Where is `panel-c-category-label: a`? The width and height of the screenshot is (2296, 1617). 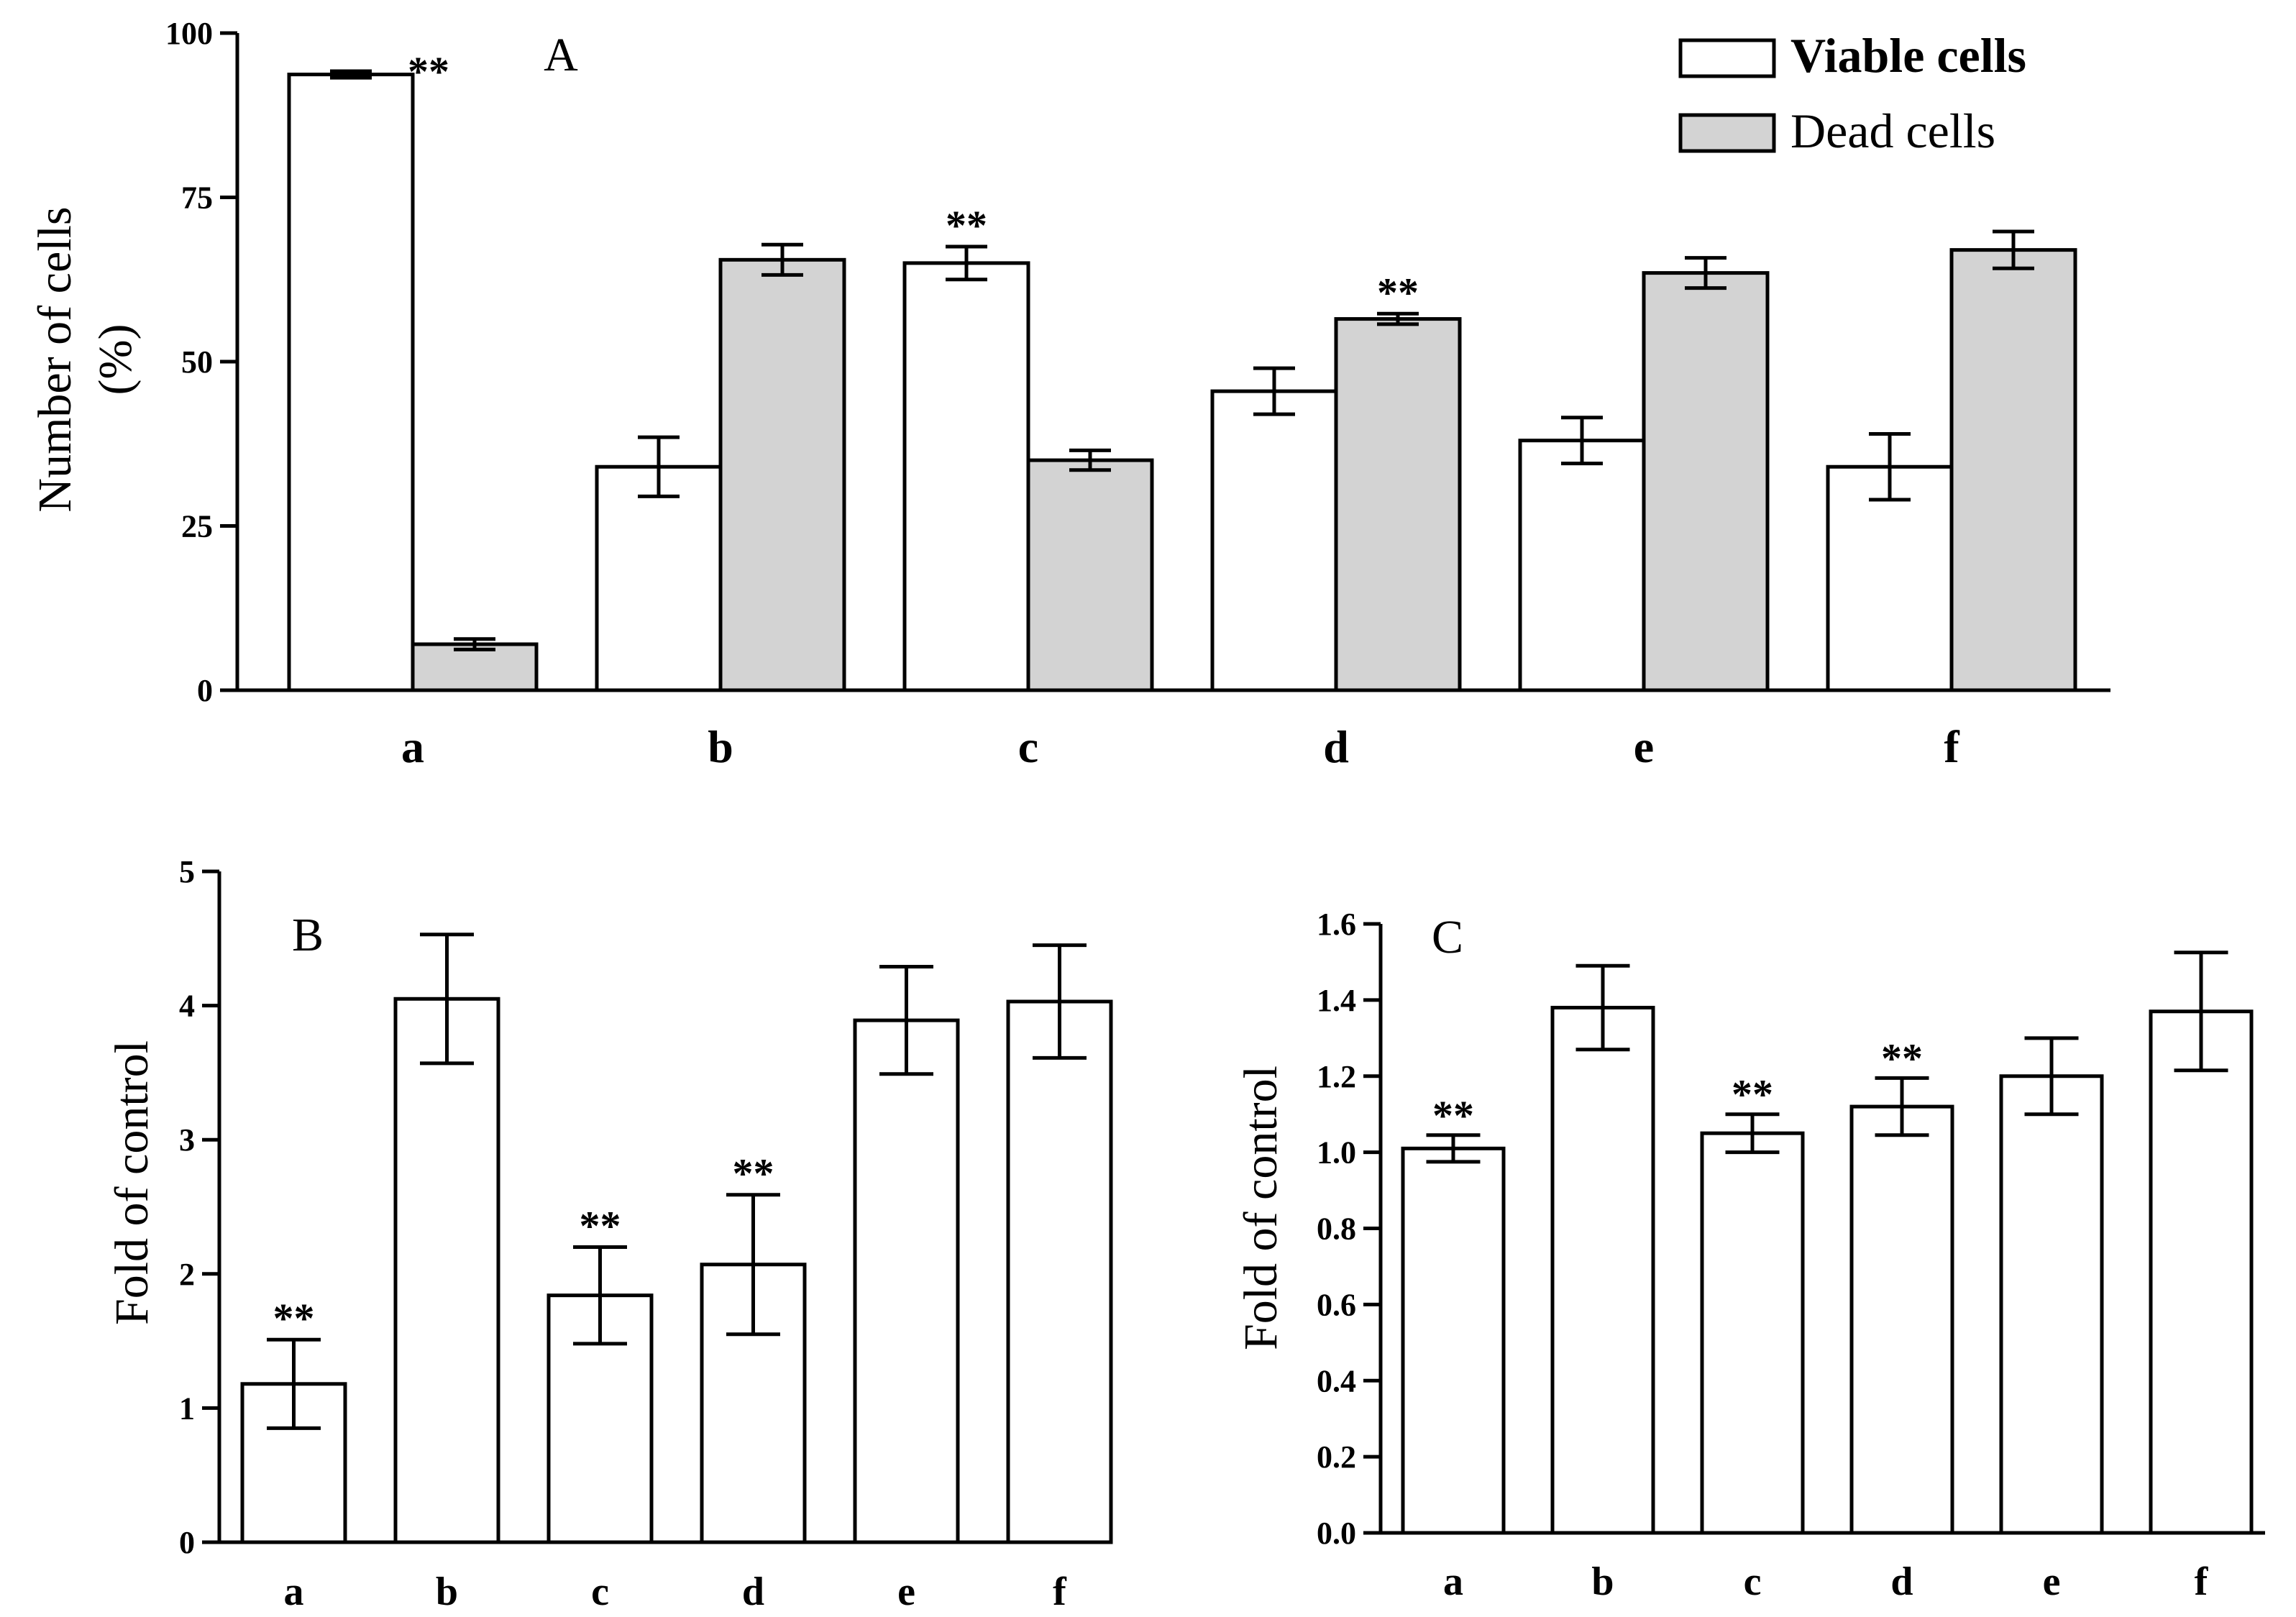 panel-c-category-label: a is located at coordinates (1453, 1581).